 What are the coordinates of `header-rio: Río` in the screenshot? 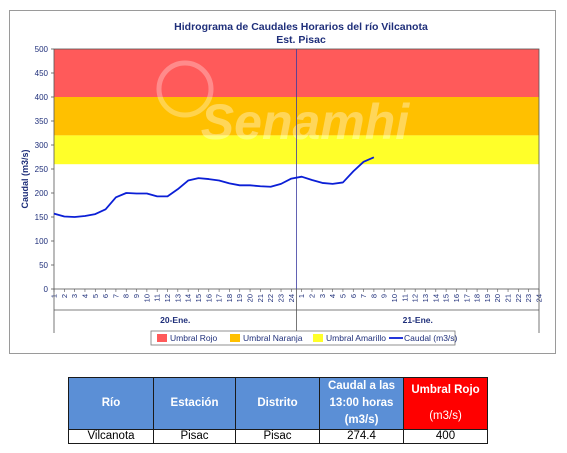 It's located at (111, 403).